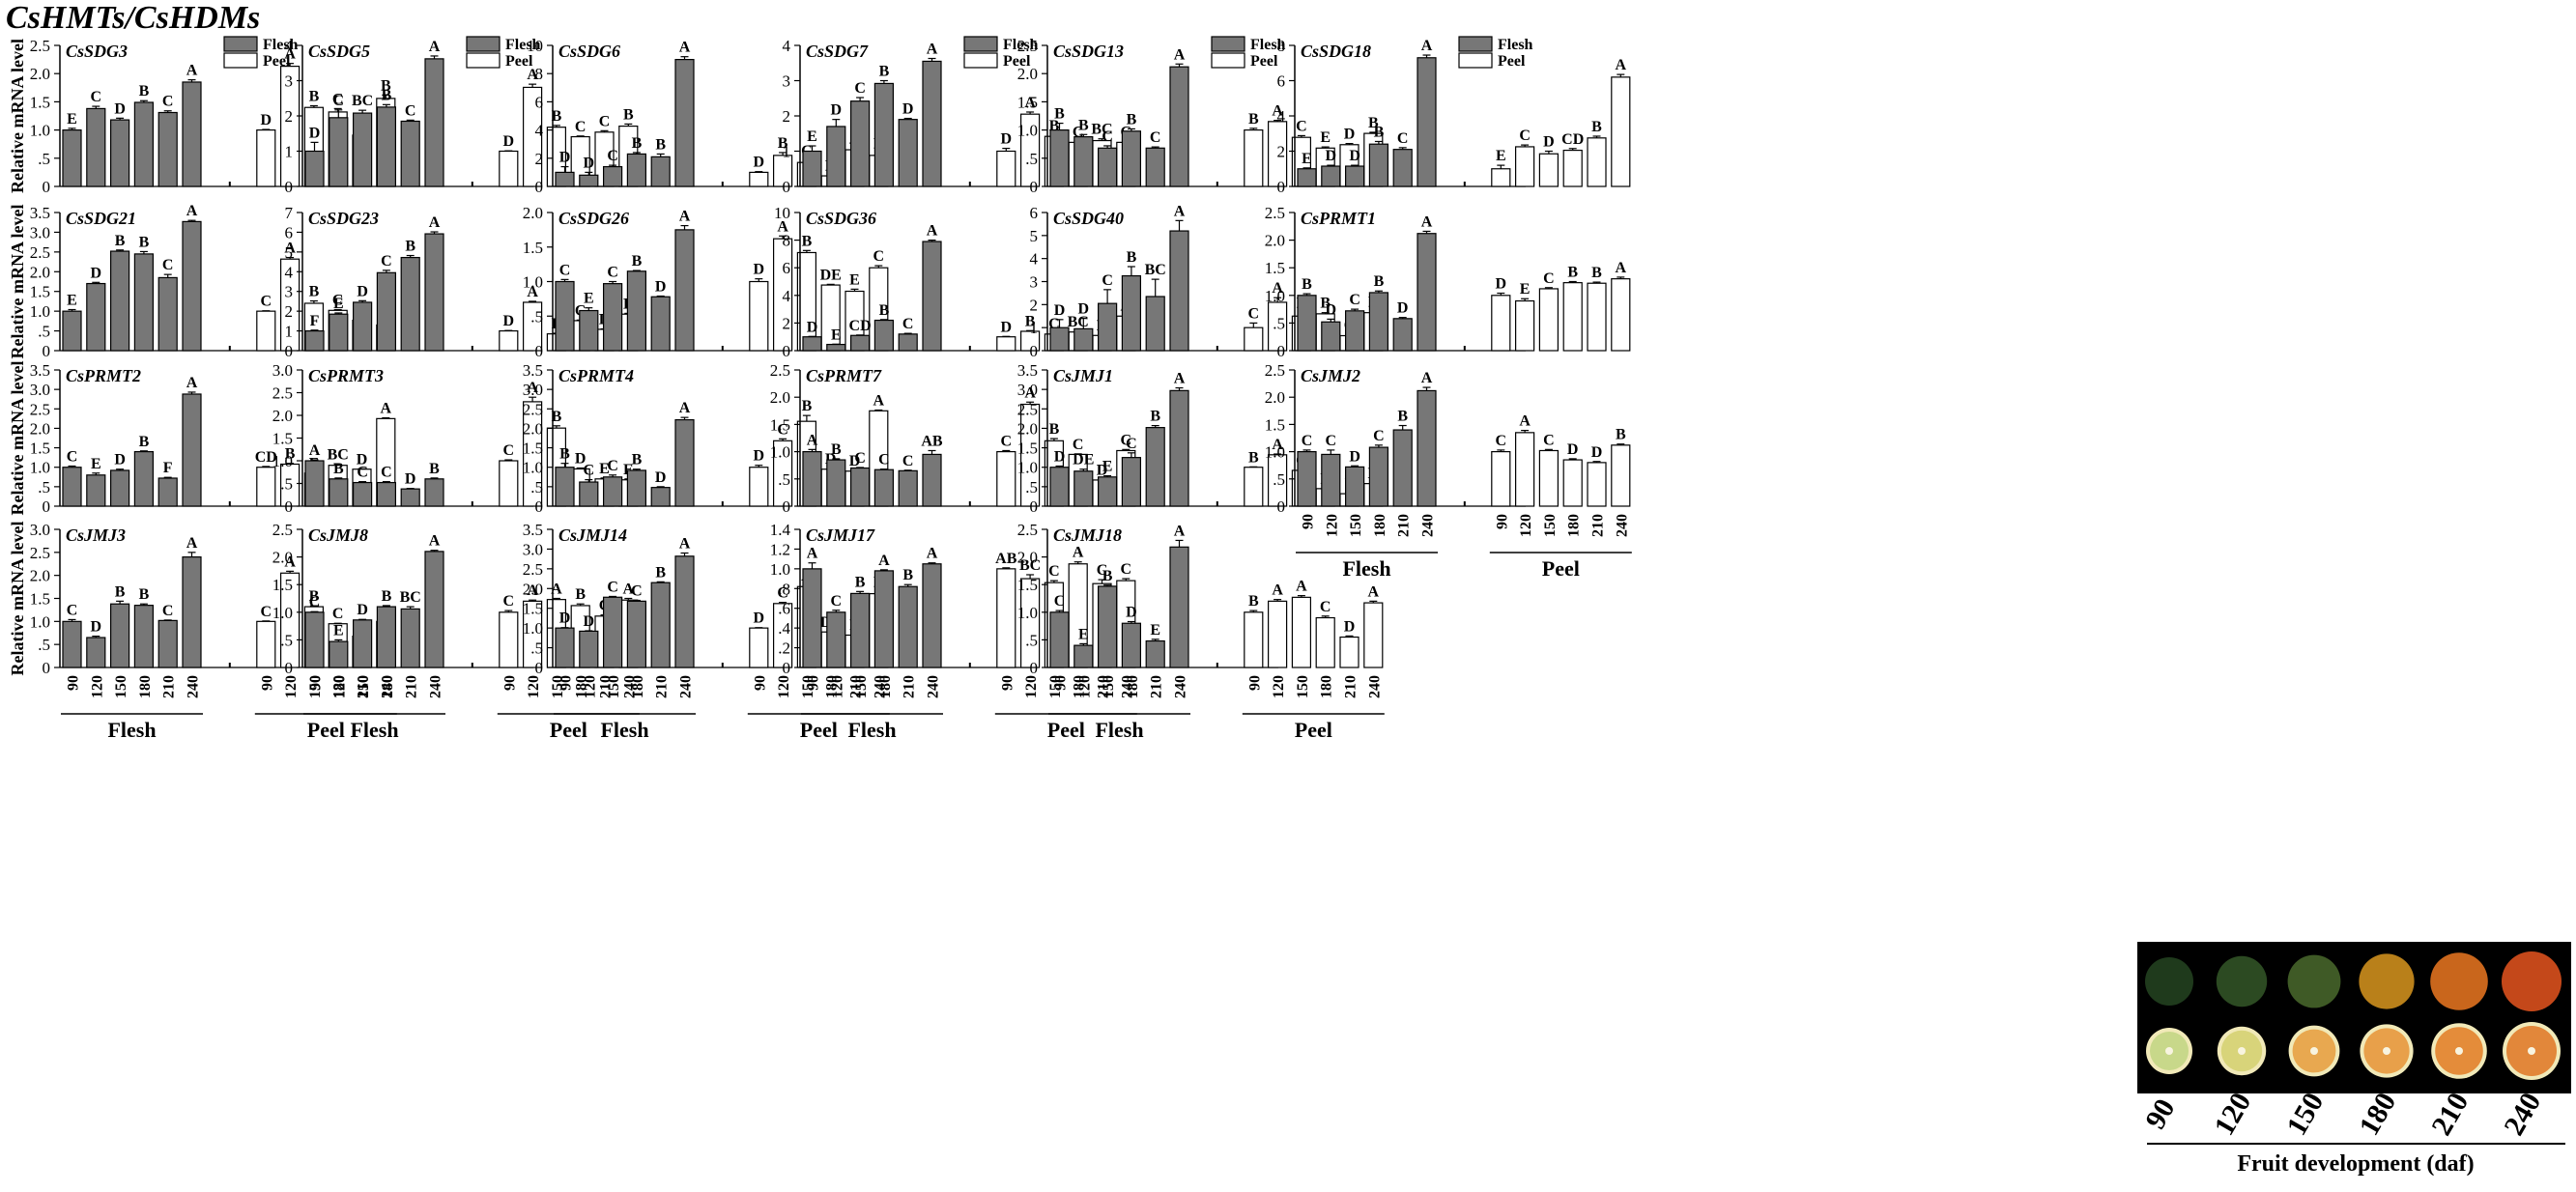 The height and width of the screenshot is (1192, 2576). Describe the element at coordinates (290, 232) in the screenshot. I see `y-tick-label: 6` at that location.